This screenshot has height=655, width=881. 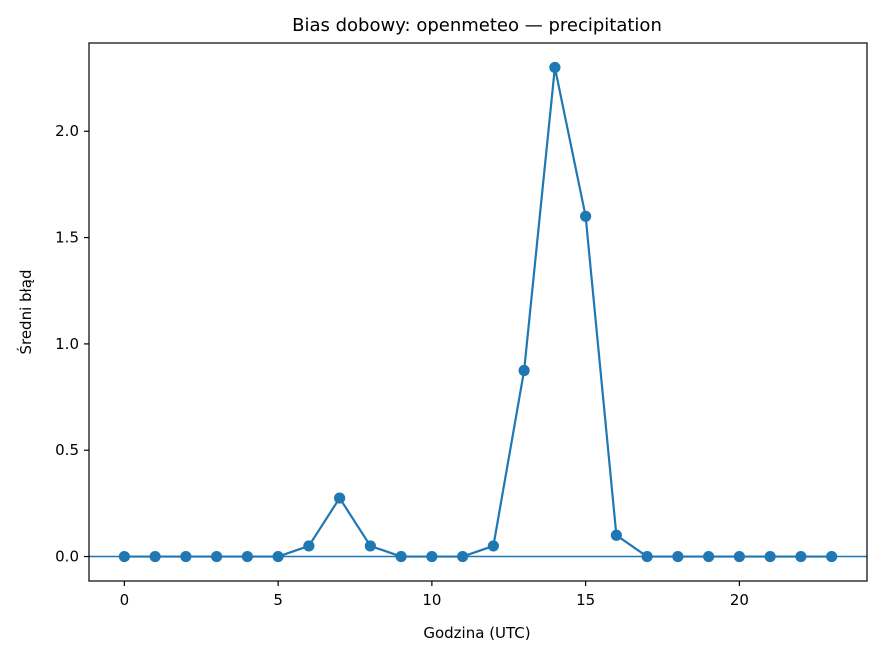 I want to click on y-tick-label: 0.0, so click(x=67, y=557).